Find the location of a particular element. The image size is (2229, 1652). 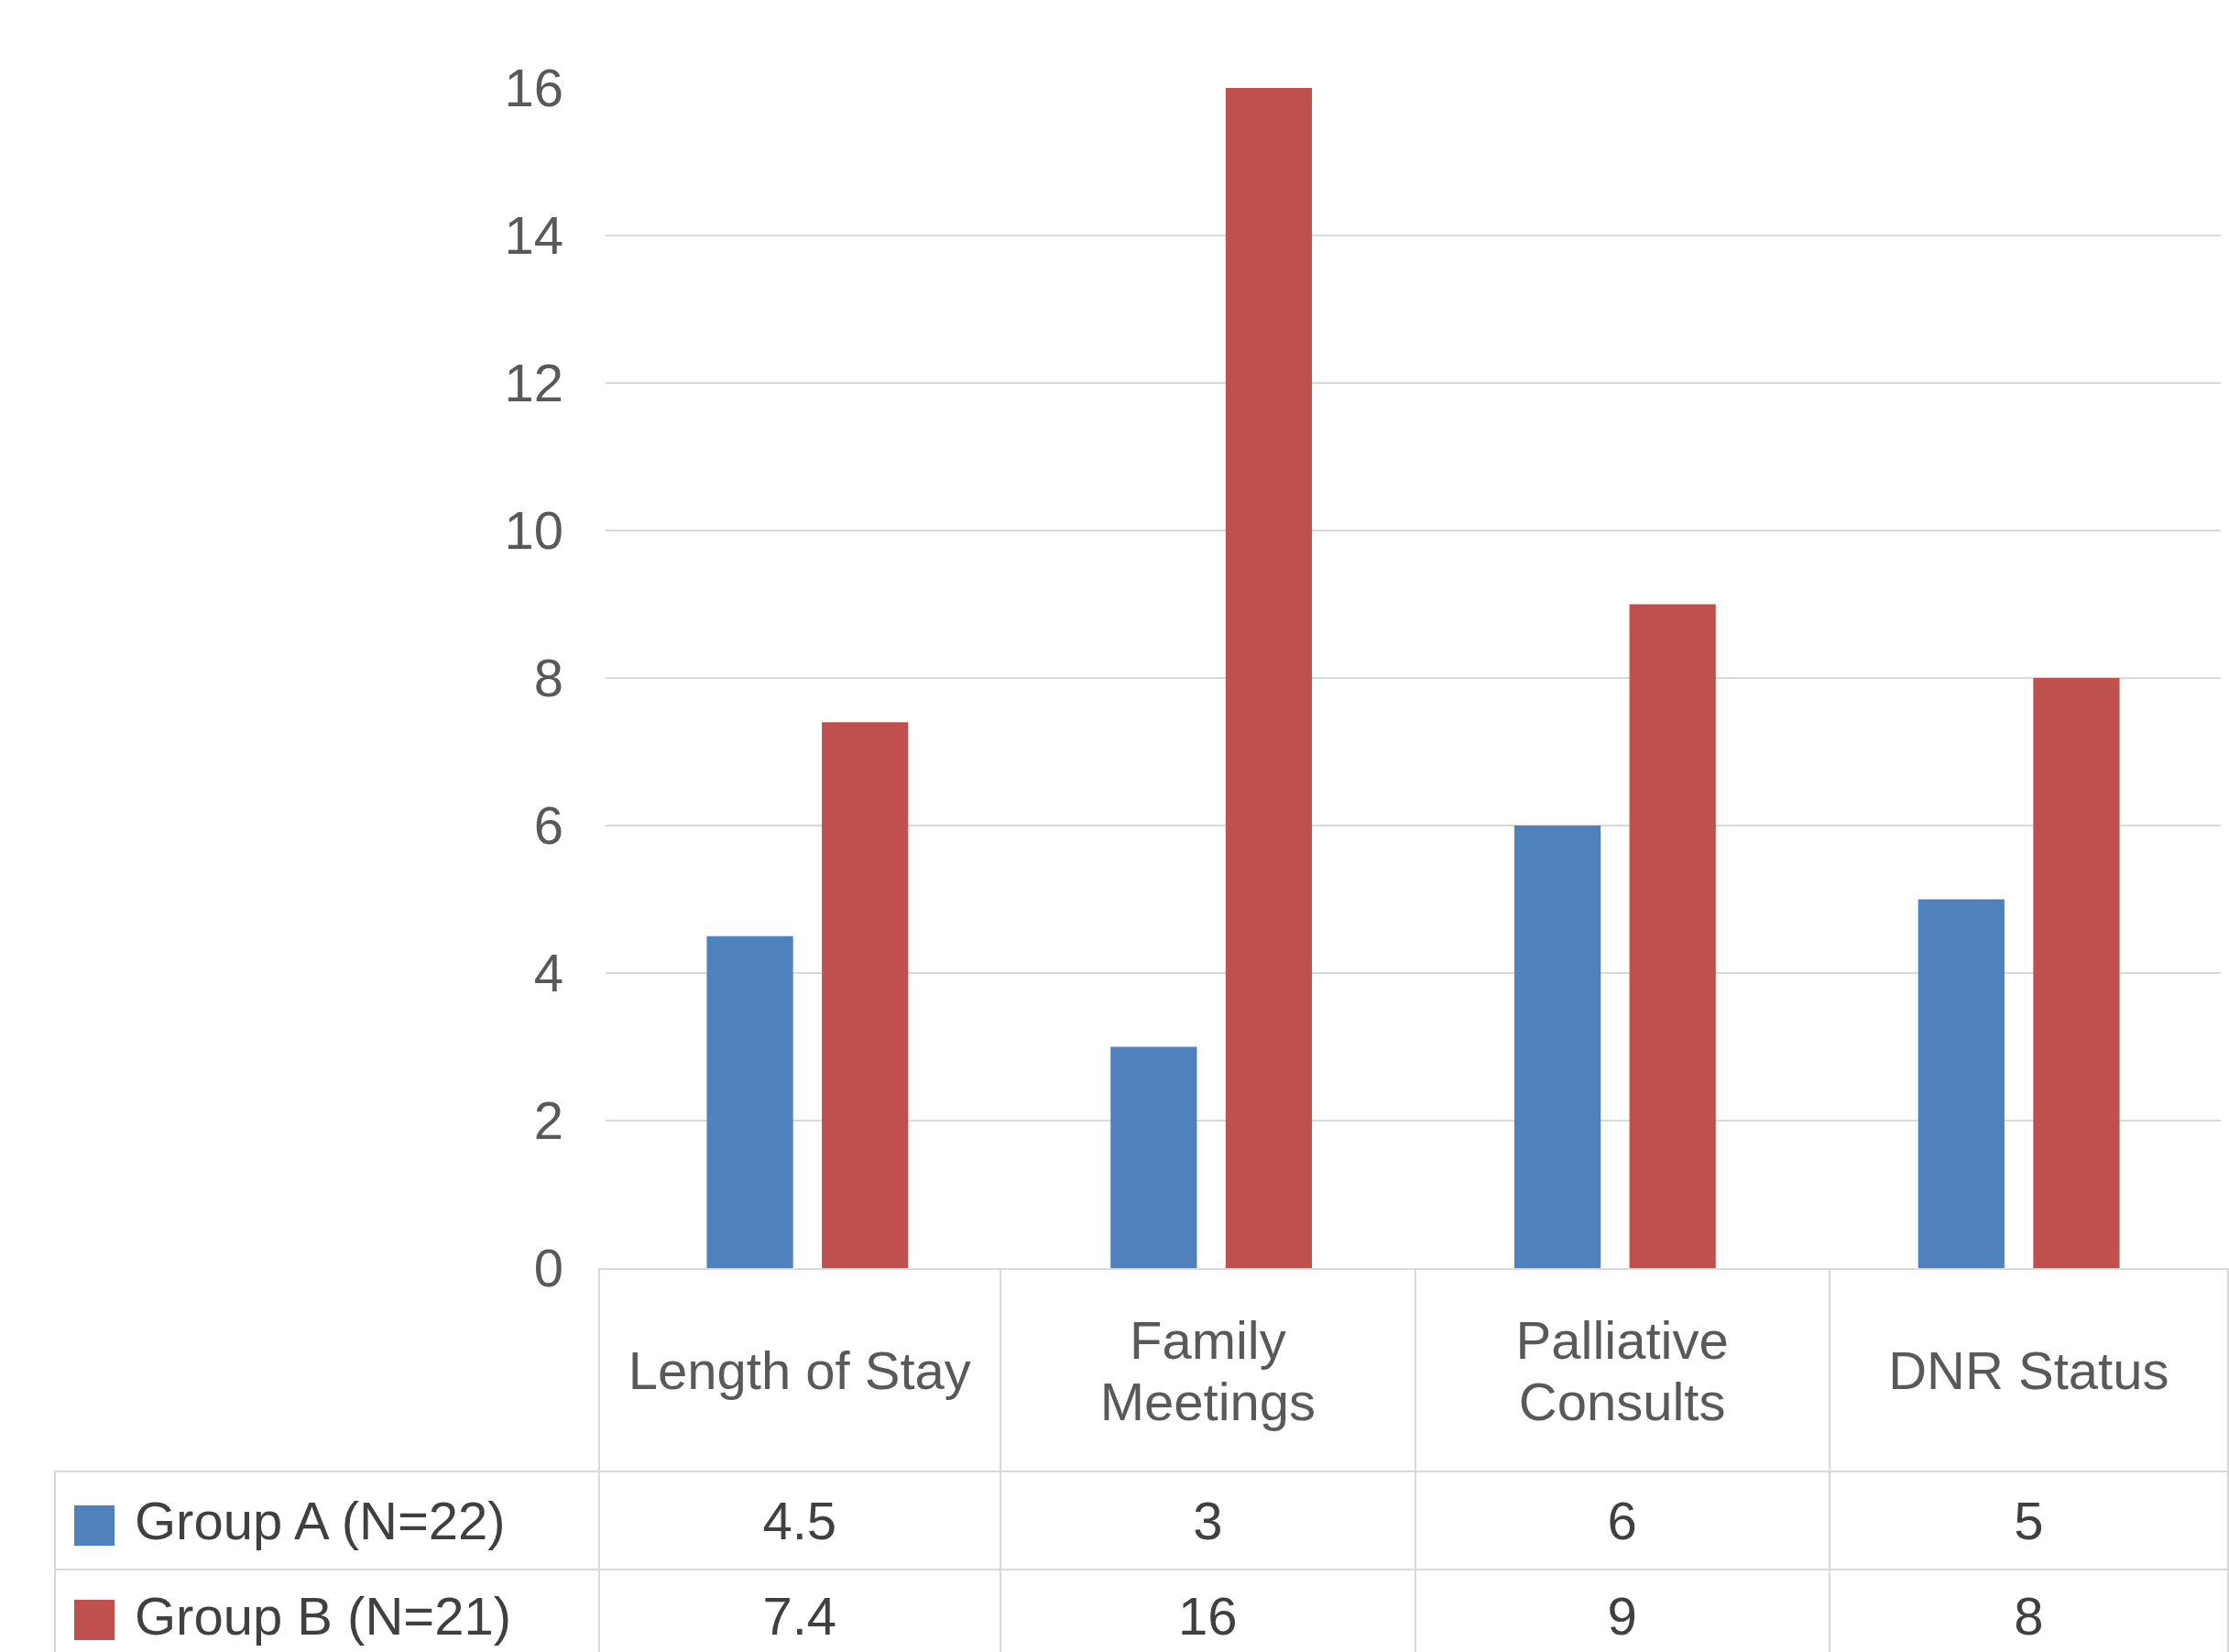

data-label: 5 is located at coordinates (2028, 1520).